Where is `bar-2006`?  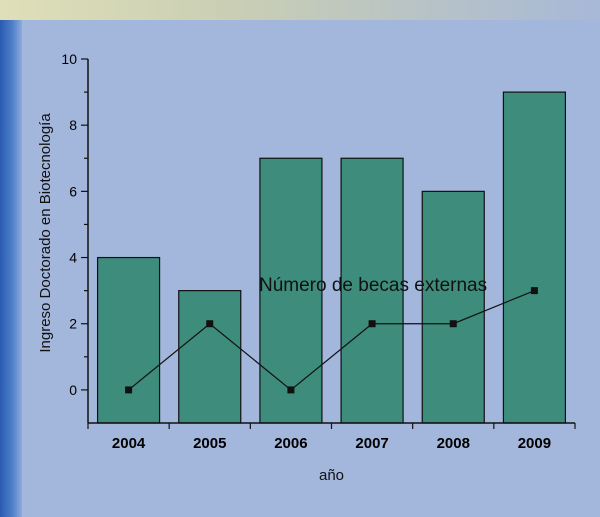 bar-2006 is located at coordinates (291, 290).